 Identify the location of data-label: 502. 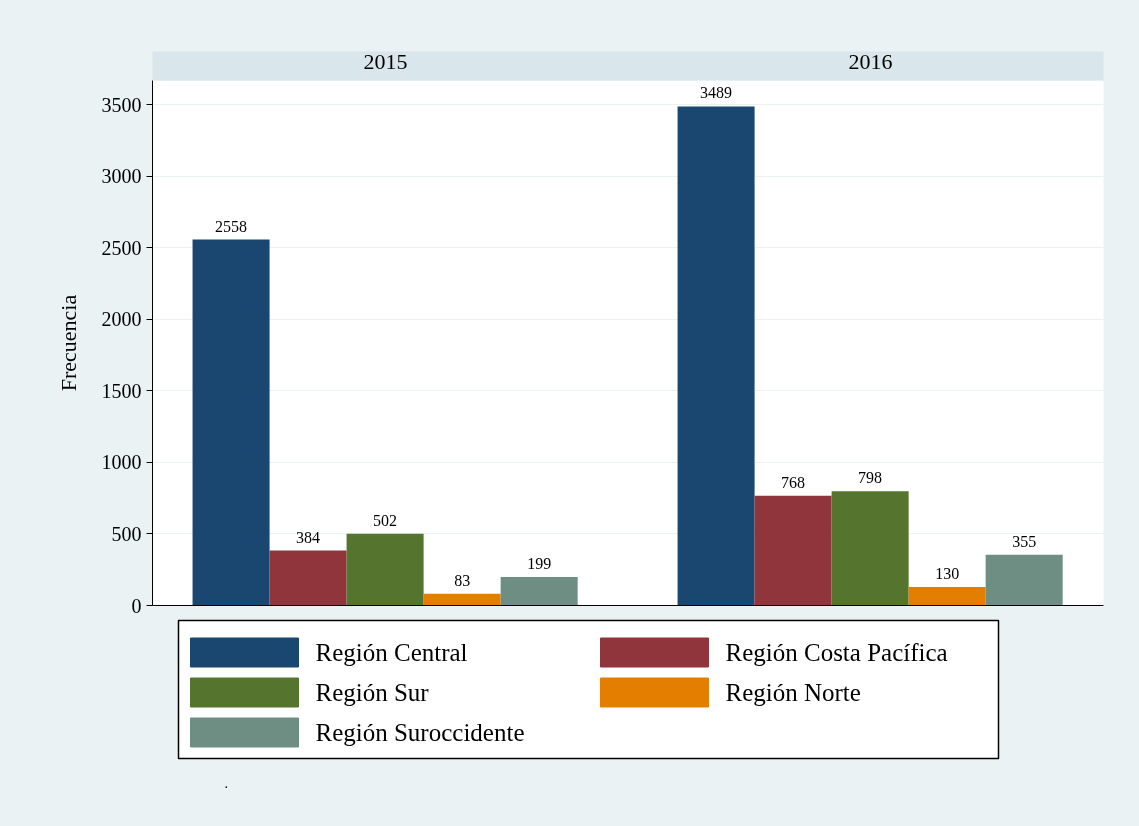
(385, 520).